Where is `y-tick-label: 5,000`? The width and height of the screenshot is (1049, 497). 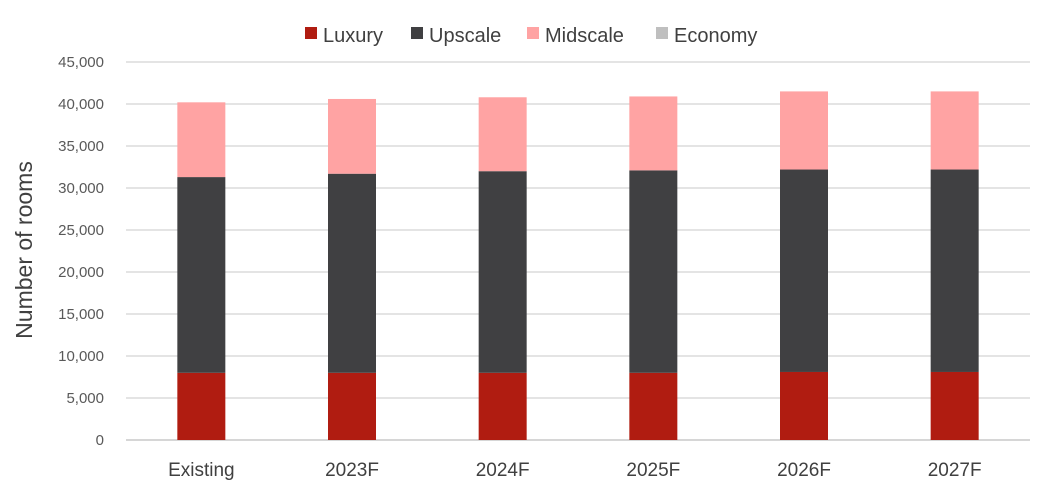
y-tick-label: 5,000 is located at coordinates (85, 398).